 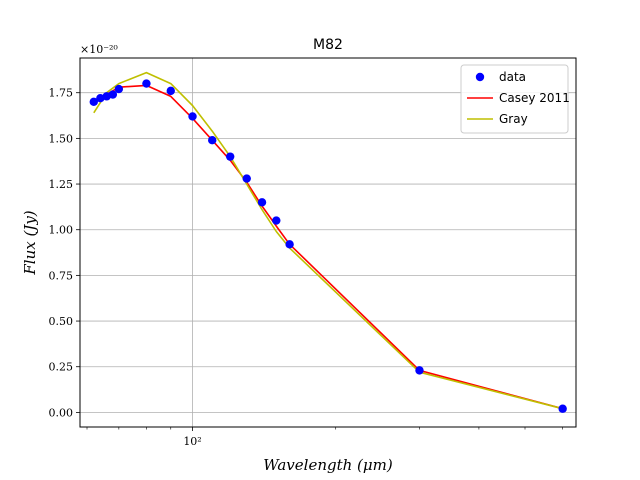 I want to click on y-offset-text: ×10⁻²⁰, so click(x=99, y=49).